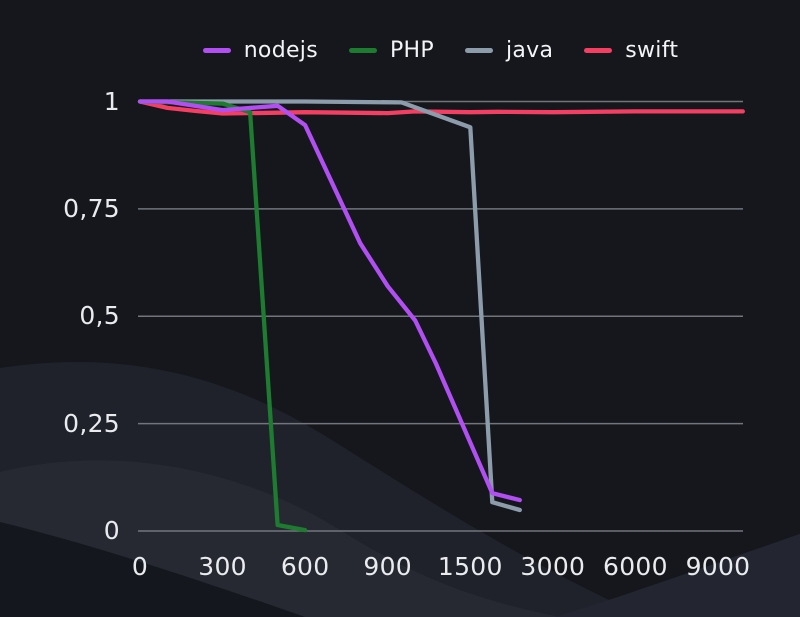 Image resolution: width=800 pixels, height=617 pixels. Describe the element at coordinates (305, 566) in the screenshot. I see `x-tick-label: 600` at that location.